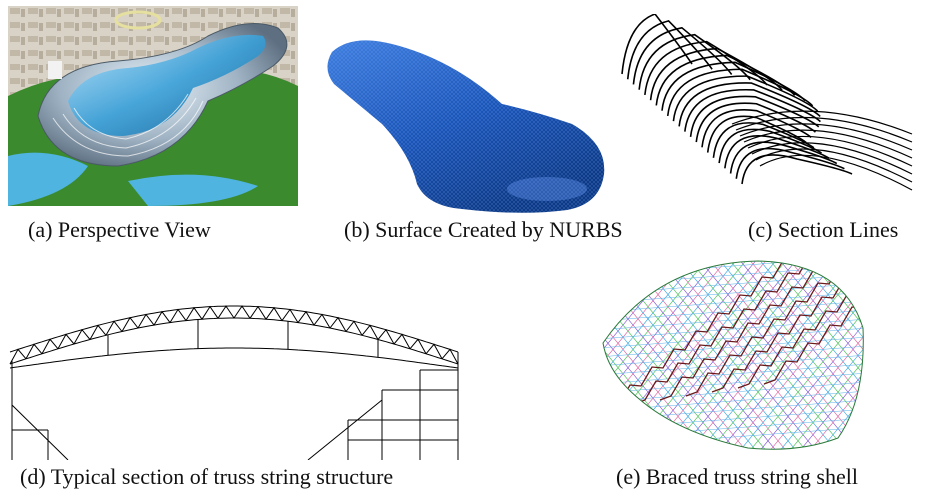 The height and width of the screenshot is (501, 942). I want to click on truss-web, so click(234, 335).